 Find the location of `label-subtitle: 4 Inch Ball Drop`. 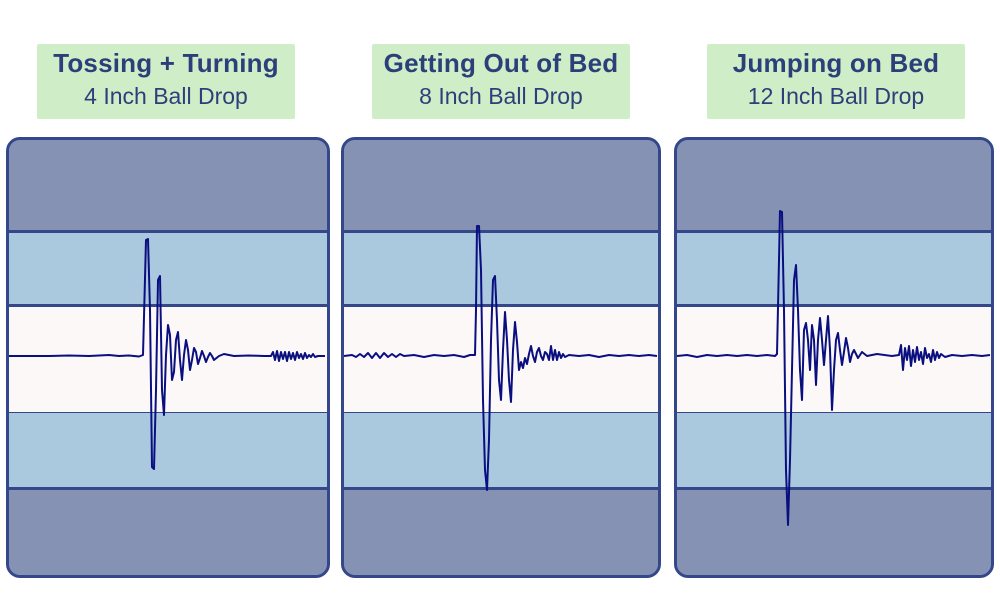

label-subtitle: 4 Inch Ball Drop is located at coordinates (166, 96).